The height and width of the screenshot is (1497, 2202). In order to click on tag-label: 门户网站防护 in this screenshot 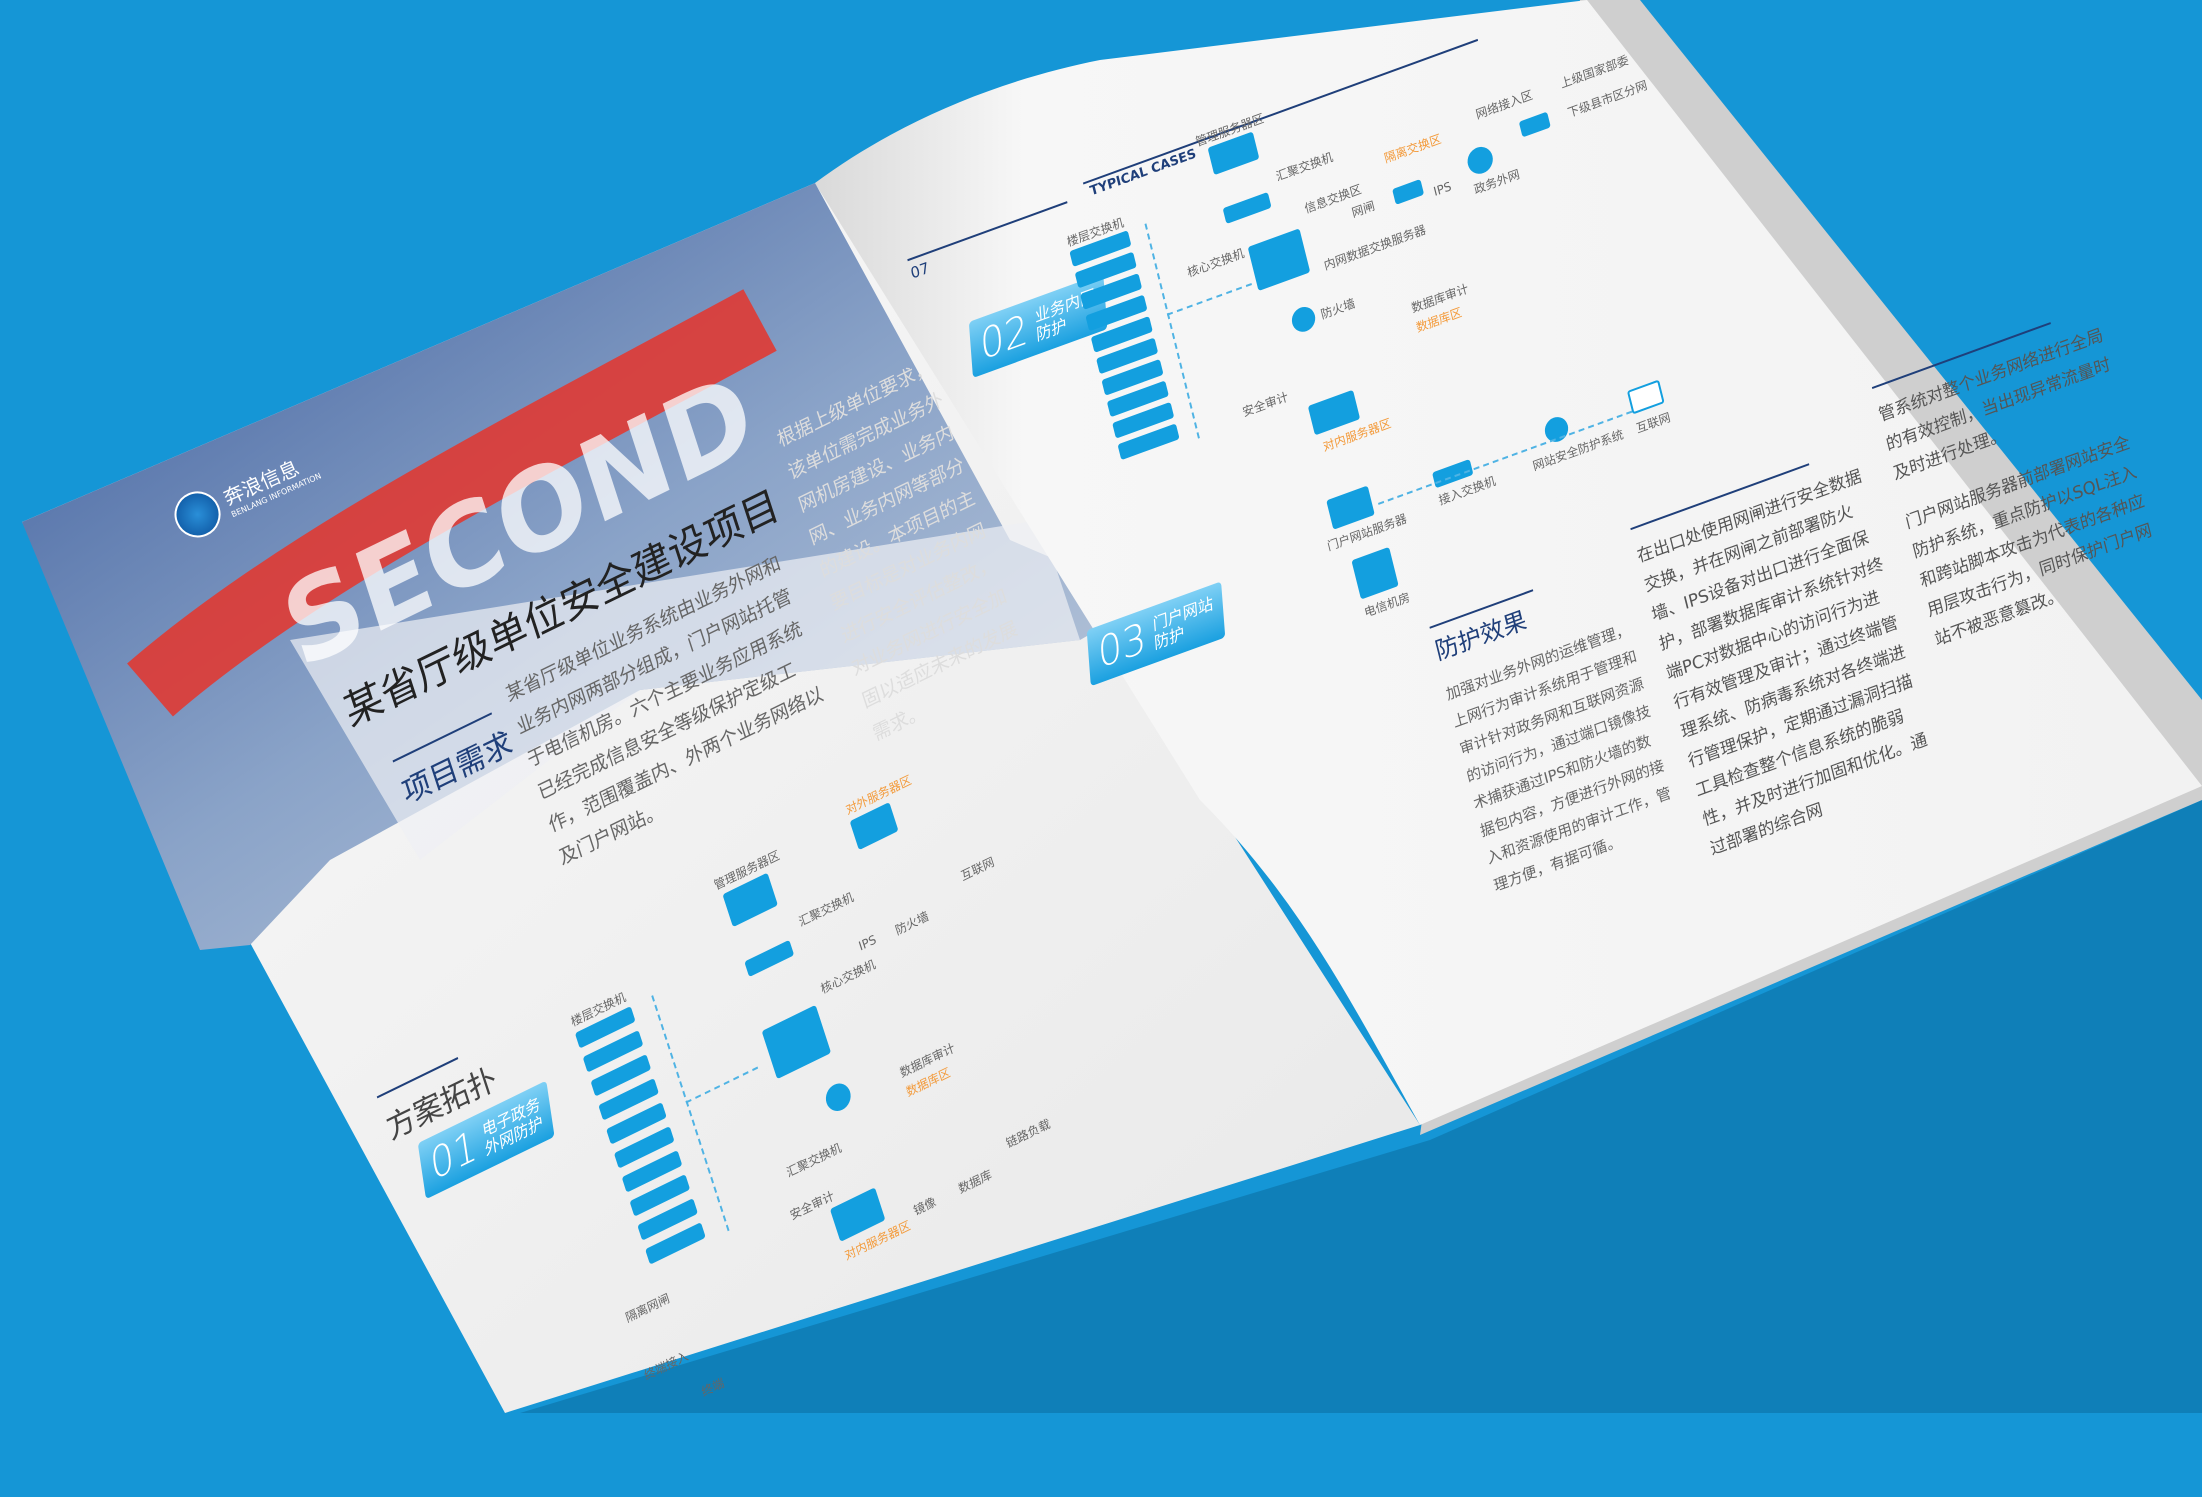, I will do `click(1183, 623)`.